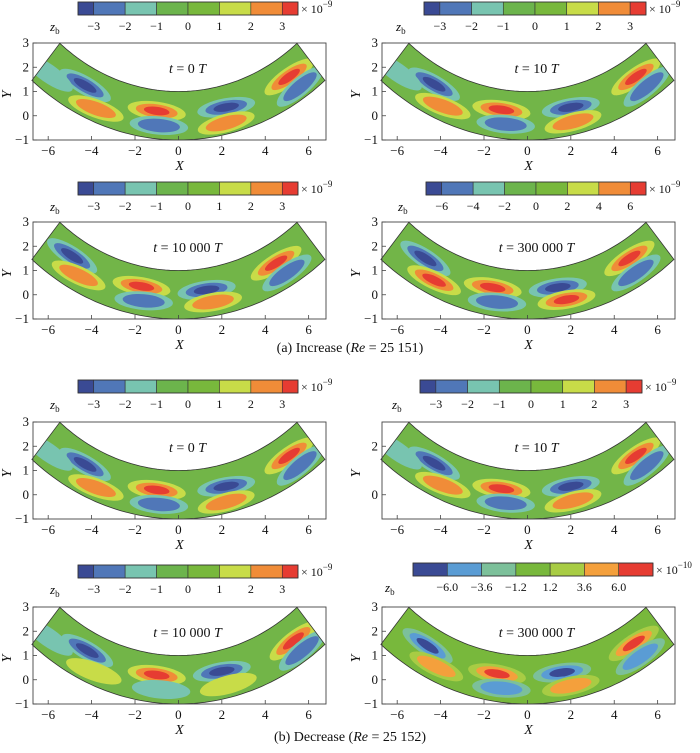  What do you see at coordinates (156, 589) in the screenshot?
I see `colorbar-tick-label: −1` at bounding box center [156, 589].